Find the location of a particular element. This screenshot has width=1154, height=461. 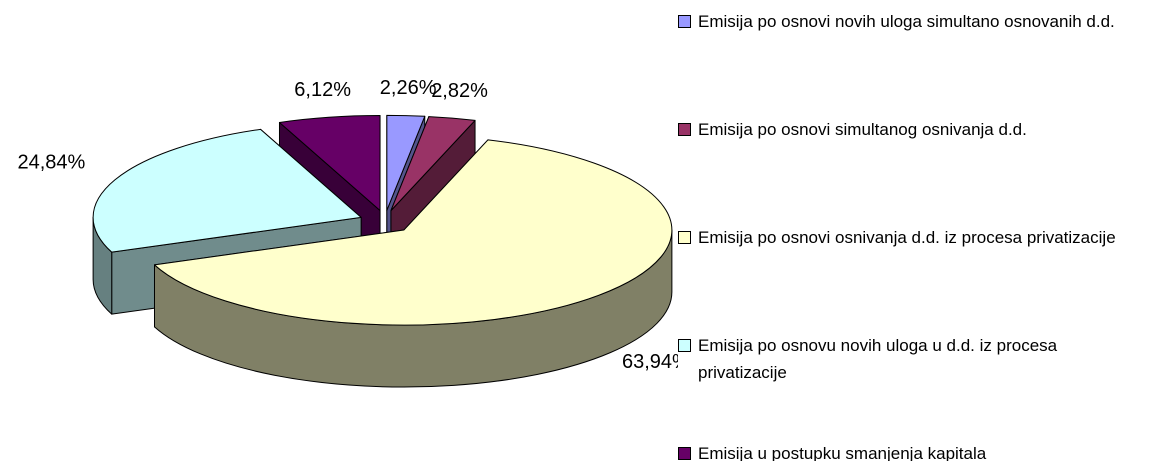

data-label: 24,84% is located at coordinates (51, 162).